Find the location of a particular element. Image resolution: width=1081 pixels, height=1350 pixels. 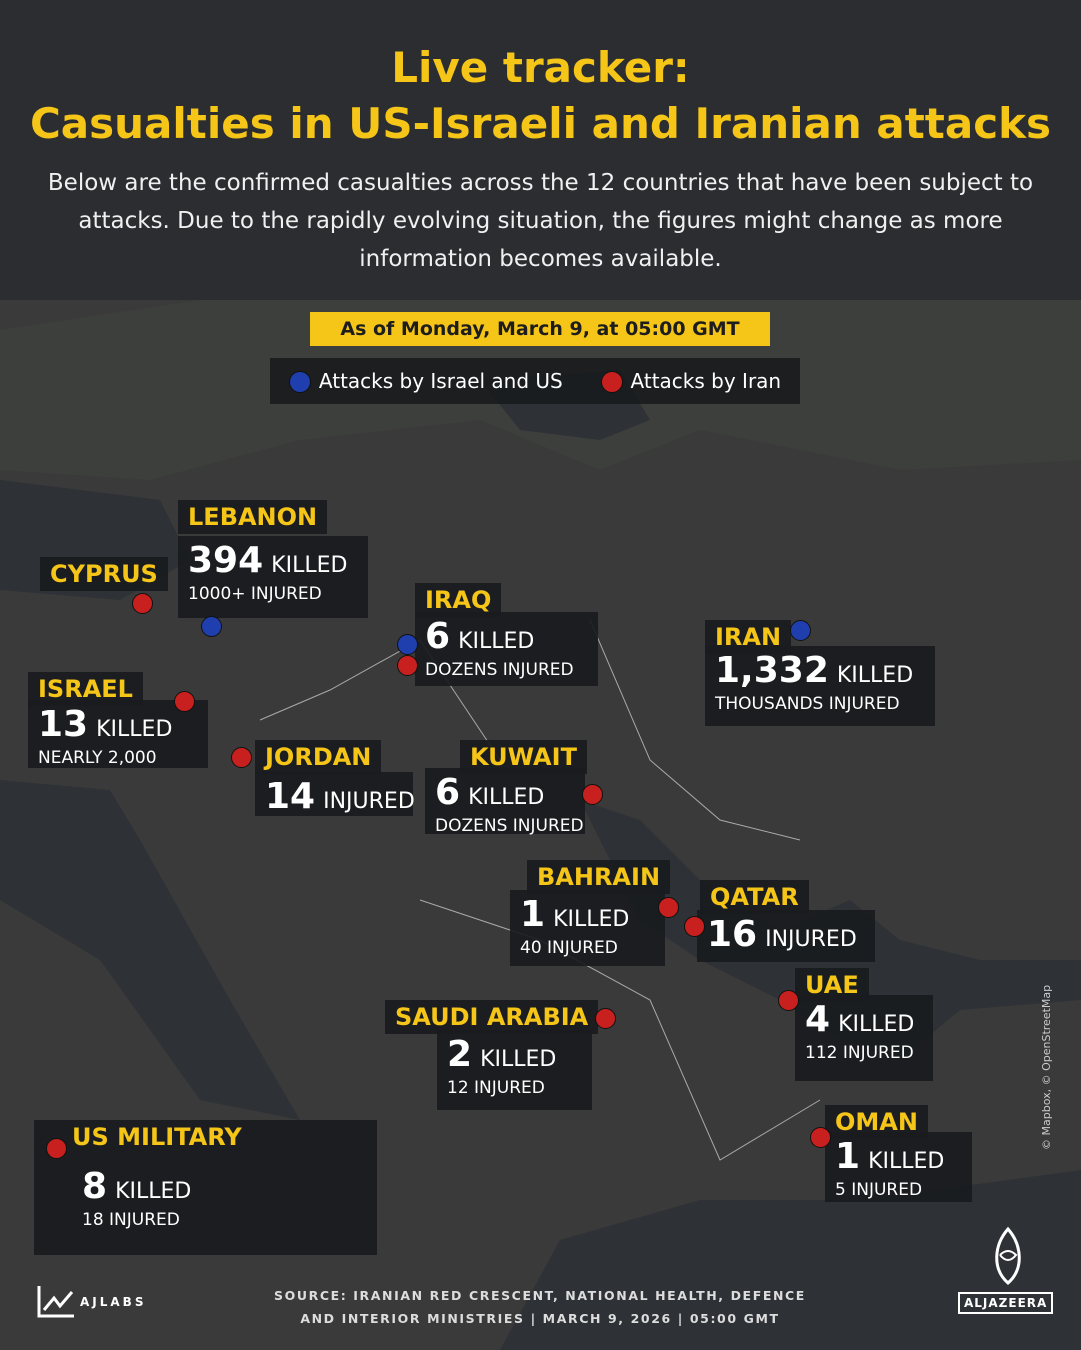

aljazeera-logo: ALJAZEERA is located at coordinates (1006, 1303).